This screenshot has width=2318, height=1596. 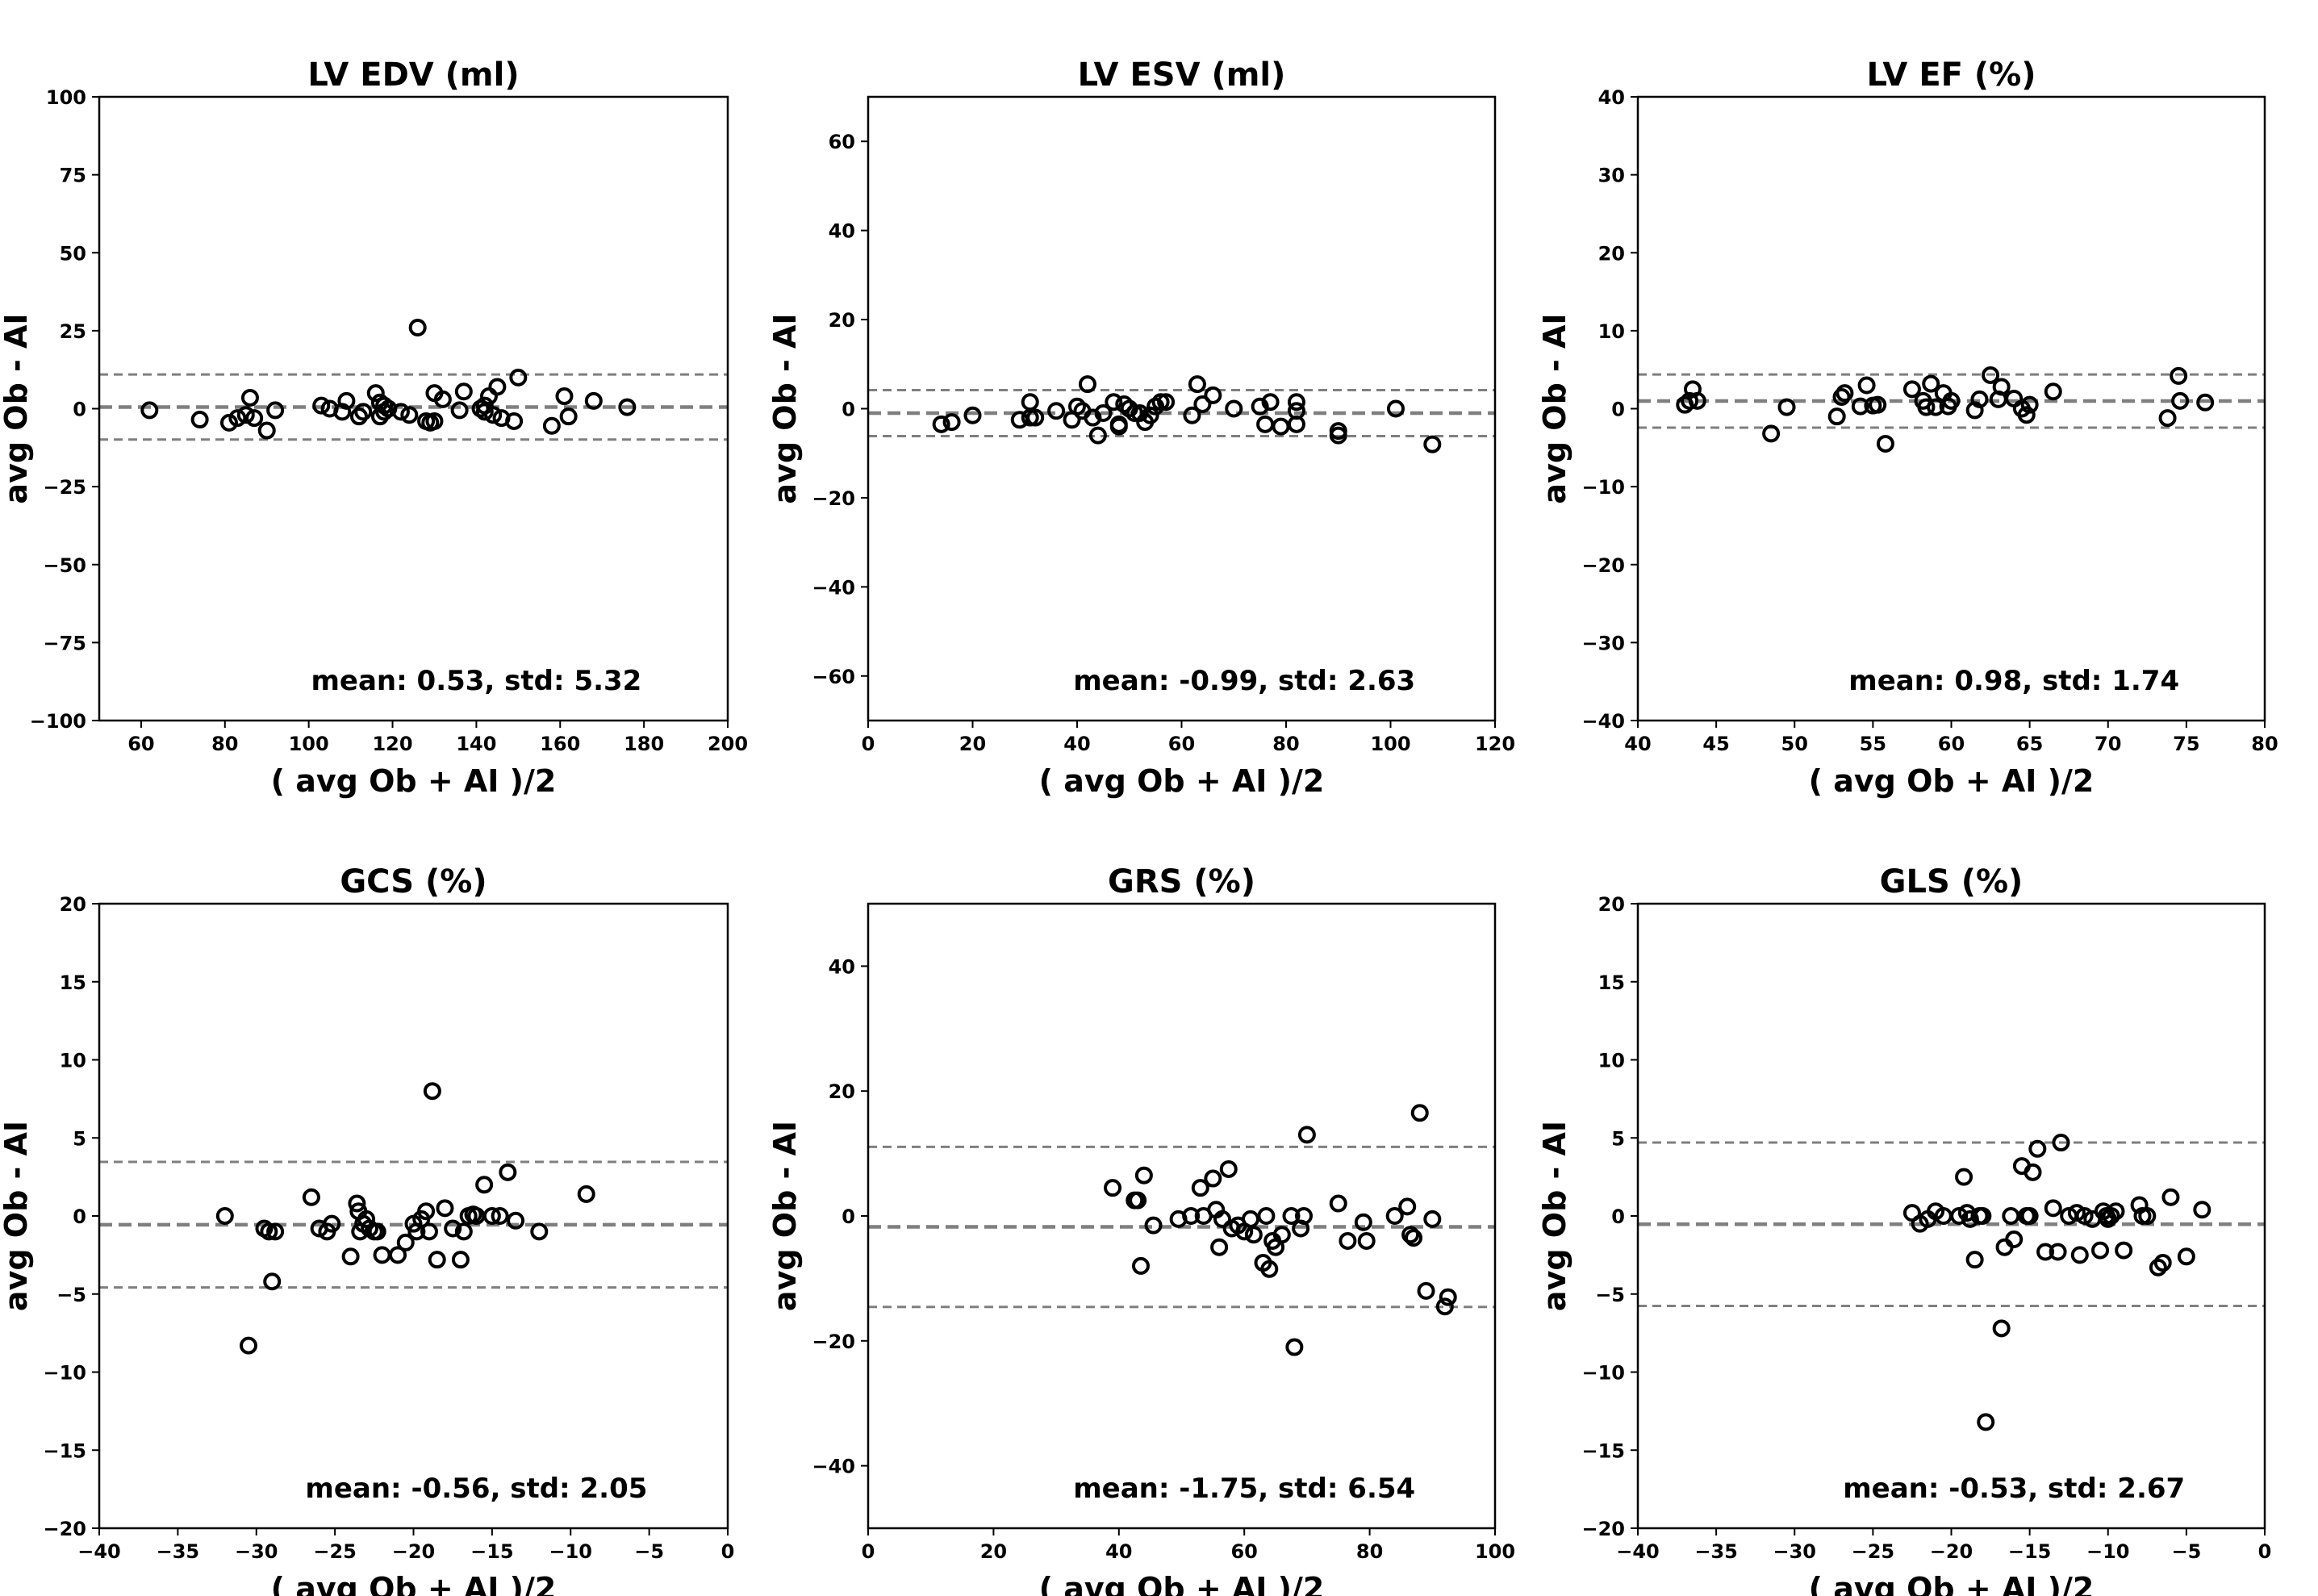 I want to click on subplot-title: GCS (%), so click(x=413, y=881).